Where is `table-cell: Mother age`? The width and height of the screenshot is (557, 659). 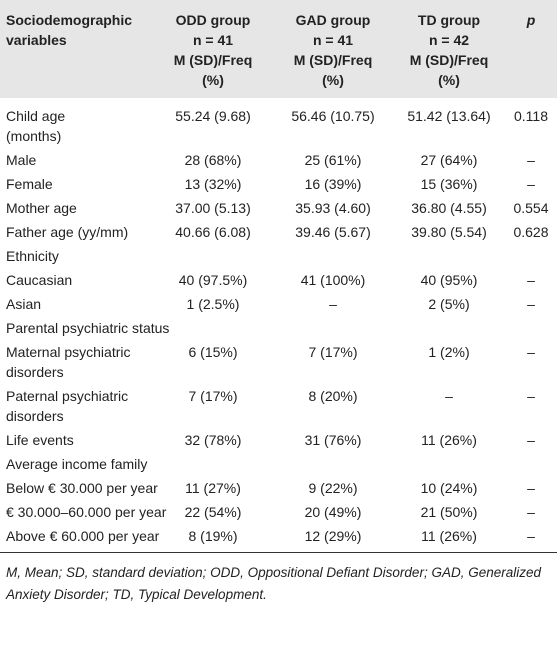 table-cell: Mother age is located at coordinates (76, 208).